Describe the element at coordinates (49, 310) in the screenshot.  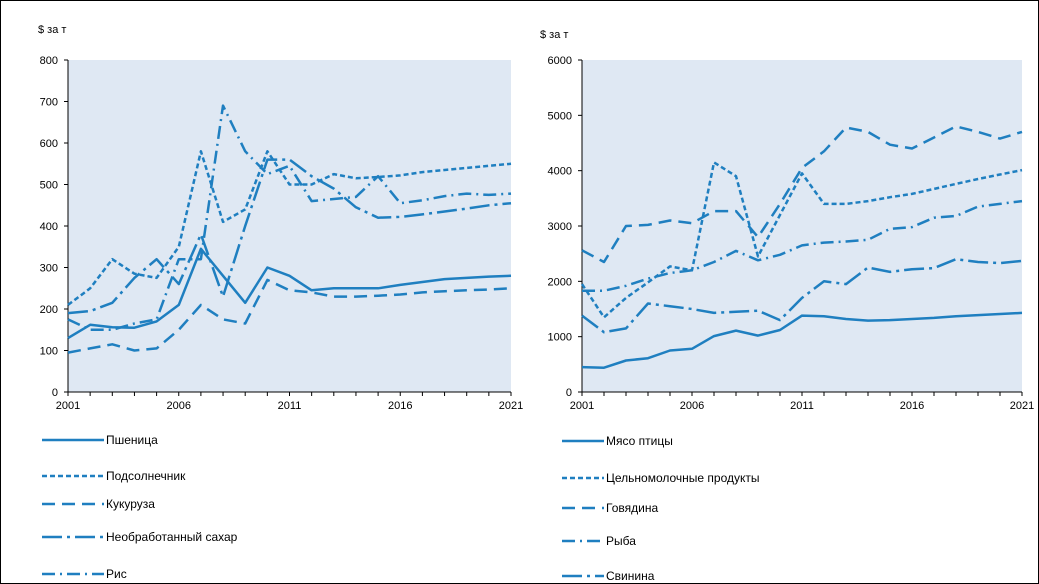
I see `y-tick-label: 200` at that location.